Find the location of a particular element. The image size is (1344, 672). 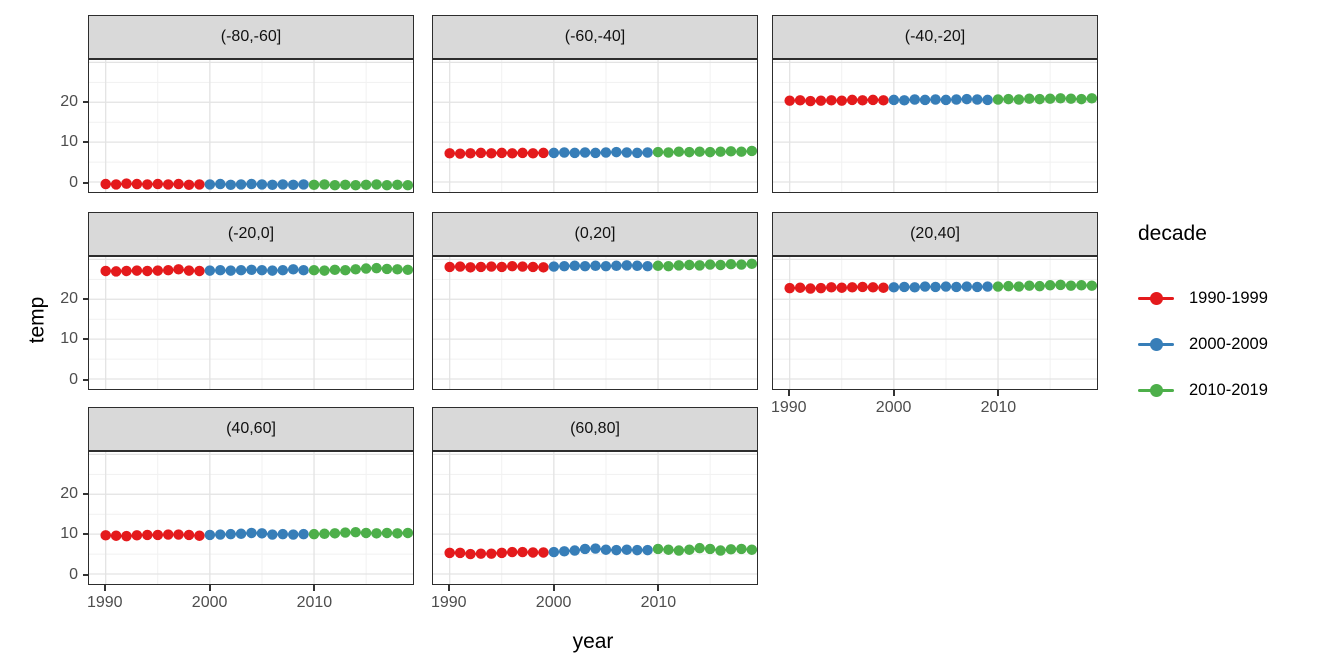

y-tick-label: 0 is located at coordinates (73, 182).